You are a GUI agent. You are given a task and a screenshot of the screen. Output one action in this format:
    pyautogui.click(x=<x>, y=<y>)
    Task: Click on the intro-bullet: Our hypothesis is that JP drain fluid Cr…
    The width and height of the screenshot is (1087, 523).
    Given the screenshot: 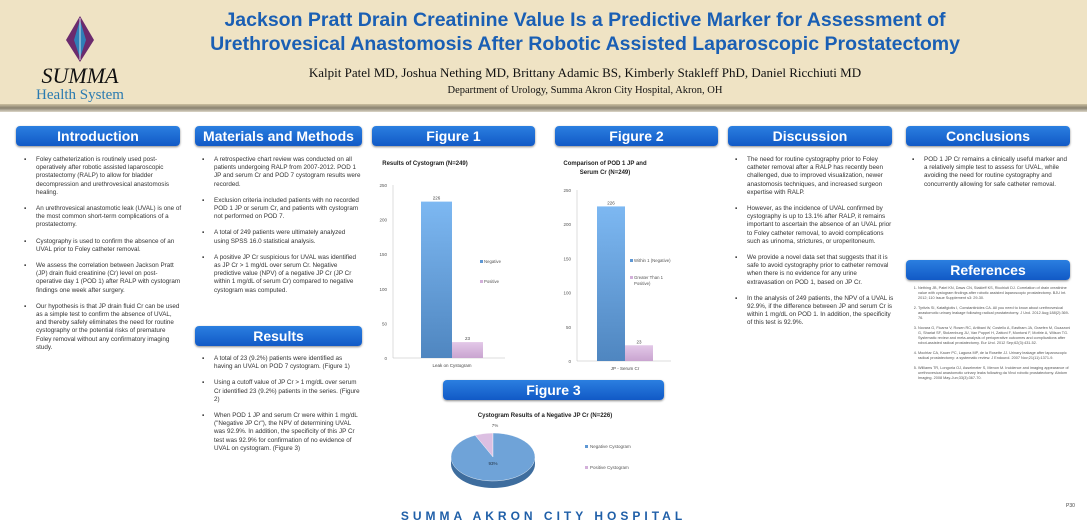 What is the action you would take?
    pyautogui.click(x=103, y=327)
    